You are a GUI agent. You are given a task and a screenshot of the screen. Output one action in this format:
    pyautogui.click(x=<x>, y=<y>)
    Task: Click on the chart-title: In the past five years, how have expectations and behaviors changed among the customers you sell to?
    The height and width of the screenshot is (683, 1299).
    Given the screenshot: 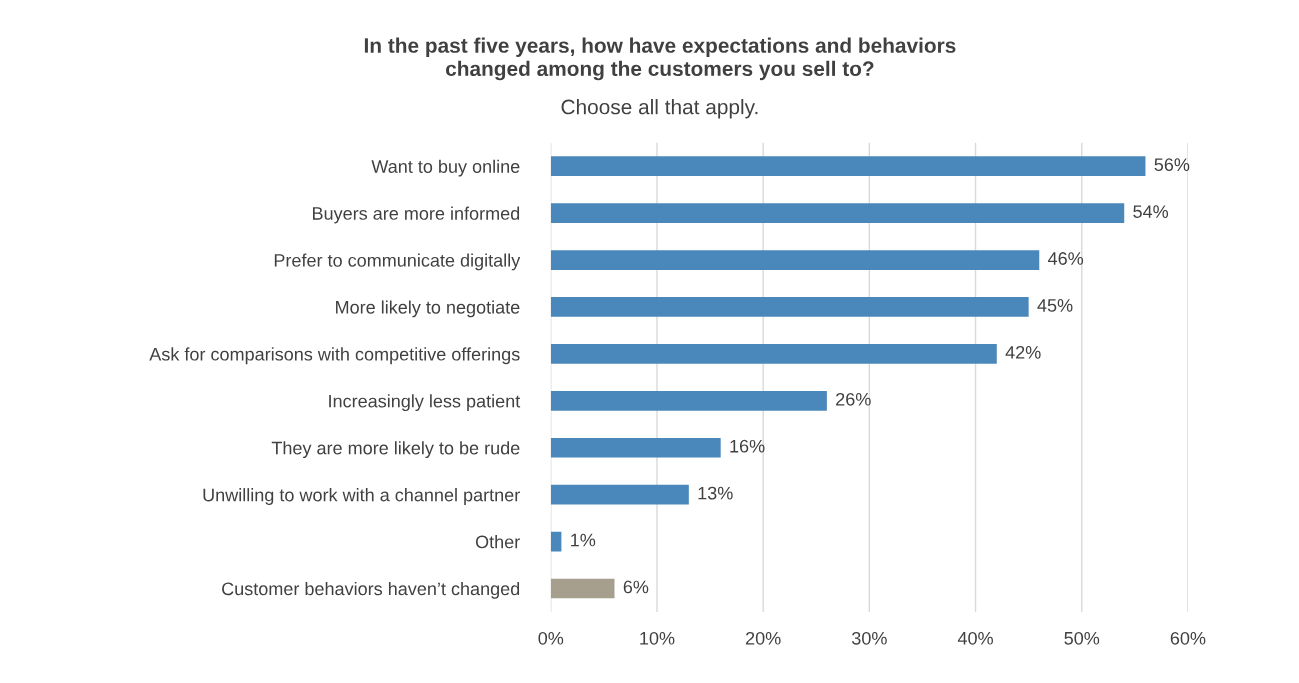 What is the action you would take?
    pyautogui.click(x=660, y=59)
    